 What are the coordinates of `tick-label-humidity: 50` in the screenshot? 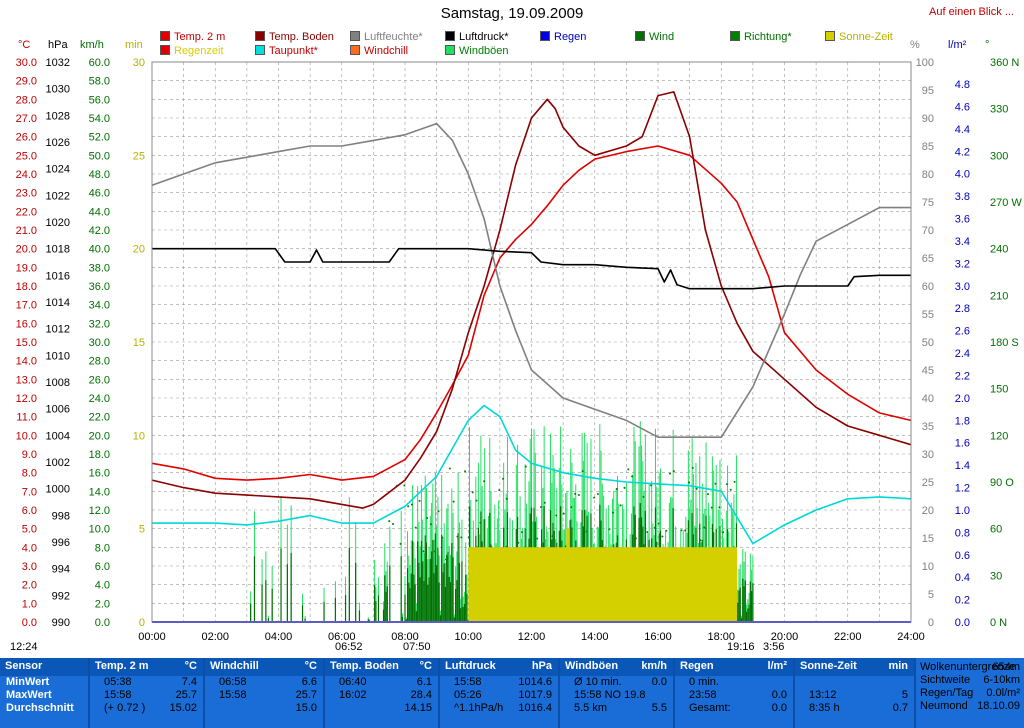 It's located at (928, 343).